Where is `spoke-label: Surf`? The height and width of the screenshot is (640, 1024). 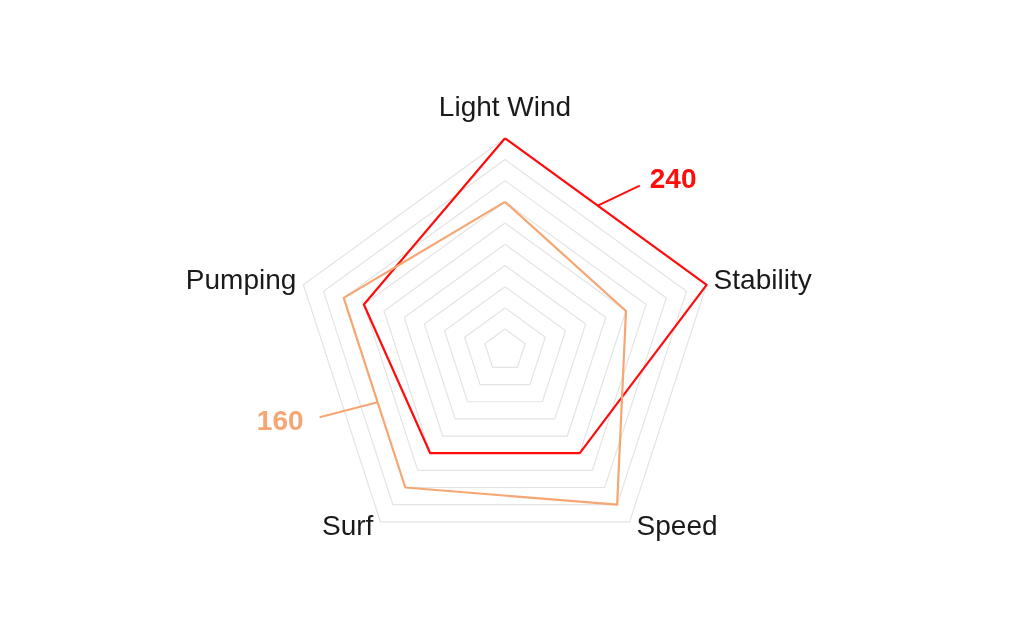
spoke-label: Surf is located at coordinates (348, 525).